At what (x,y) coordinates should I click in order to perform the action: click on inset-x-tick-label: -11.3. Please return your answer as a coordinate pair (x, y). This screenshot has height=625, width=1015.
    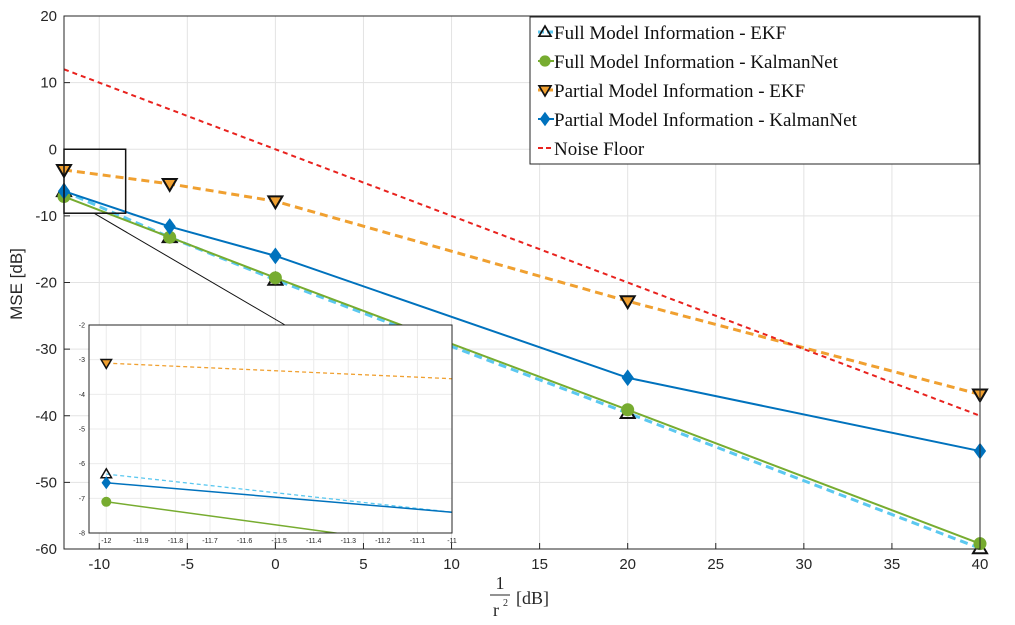
    Looking at the image, I should click on (349, 541).